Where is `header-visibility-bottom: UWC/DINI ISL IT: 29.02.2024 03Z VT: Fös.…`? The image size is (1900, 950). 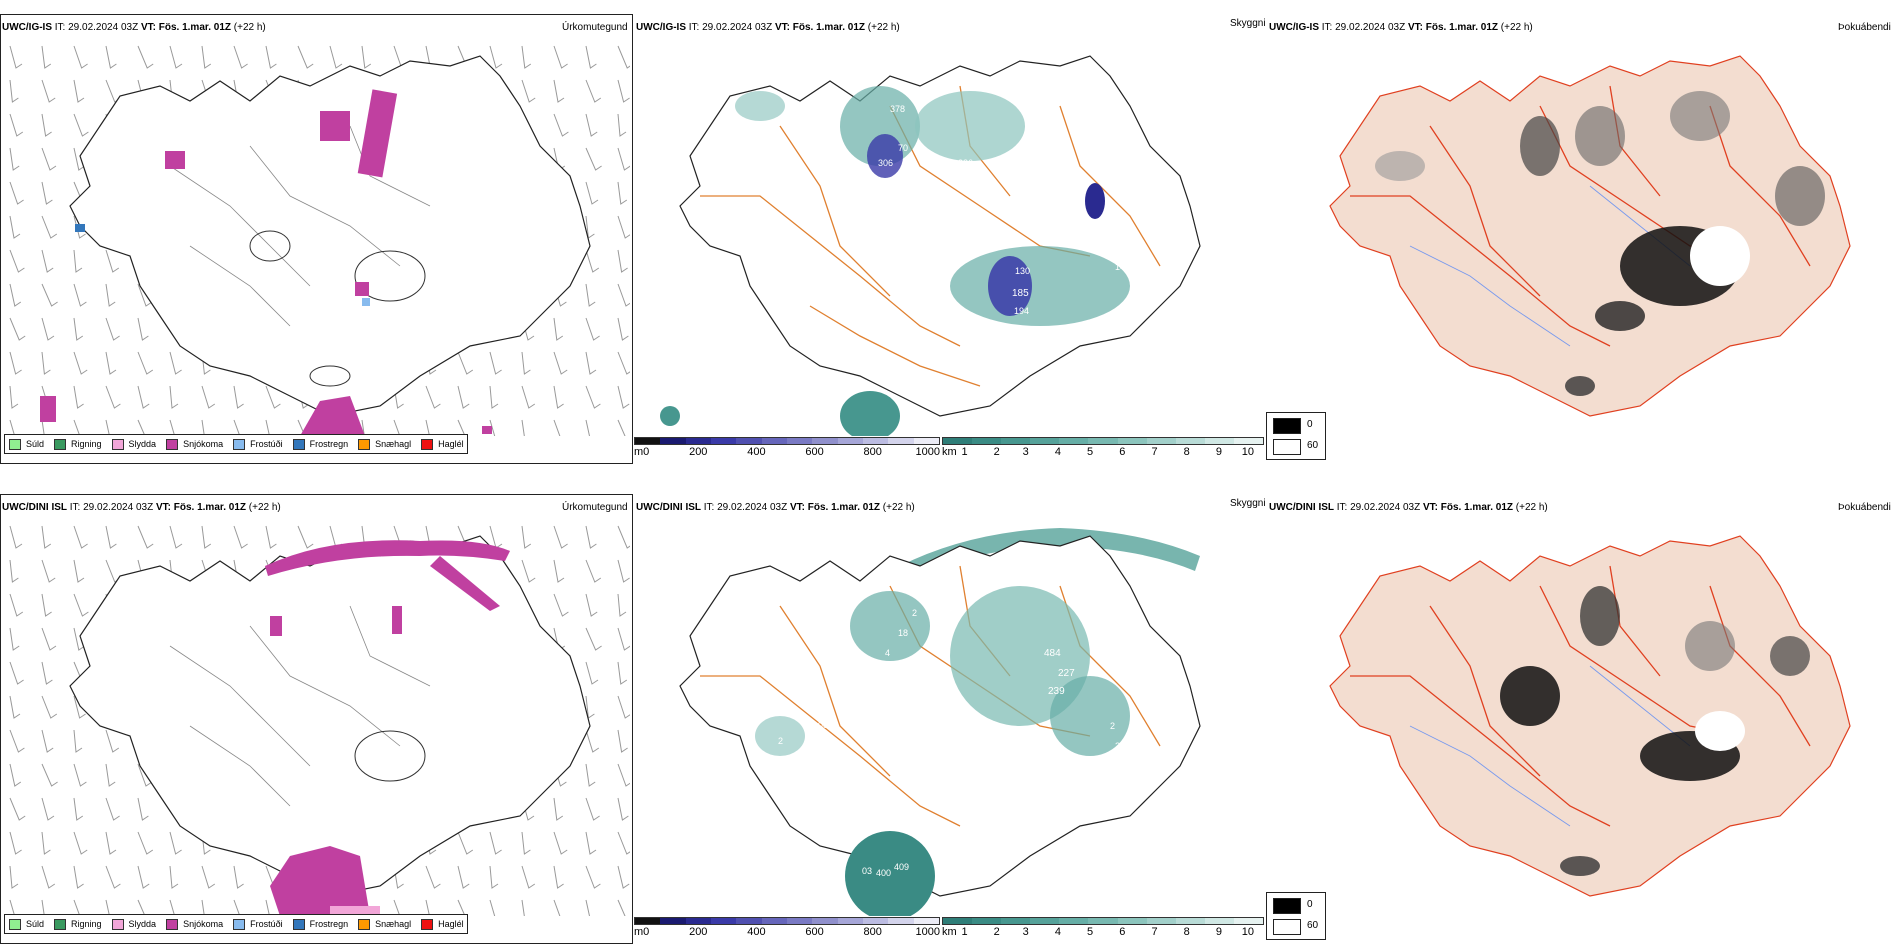 header-visibility-bottom: UWC/DINI ISL IT: 29.02.2024 03Z VT: Fös.… is located at coordinates (775, 507).